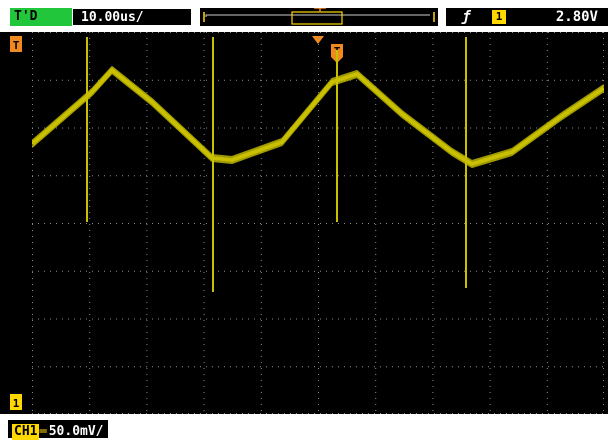  I want to click on memory-overview-bar, so click(319, 16).